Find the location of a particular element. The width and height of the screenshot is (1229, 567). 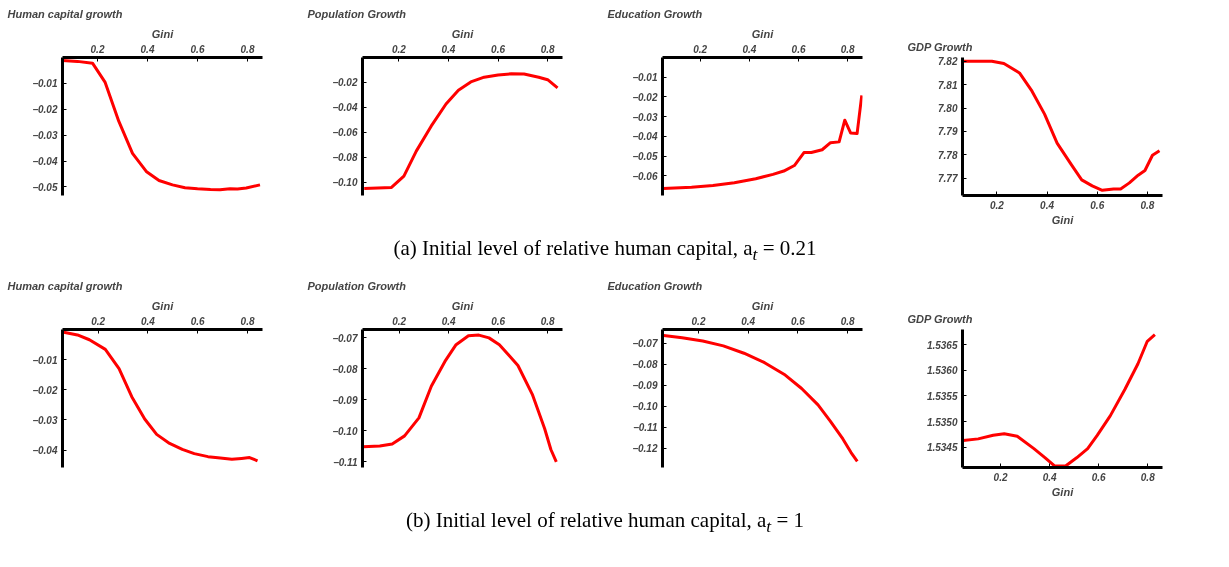

y-tick-label: 7.77 is located at coordinates (948, 179).